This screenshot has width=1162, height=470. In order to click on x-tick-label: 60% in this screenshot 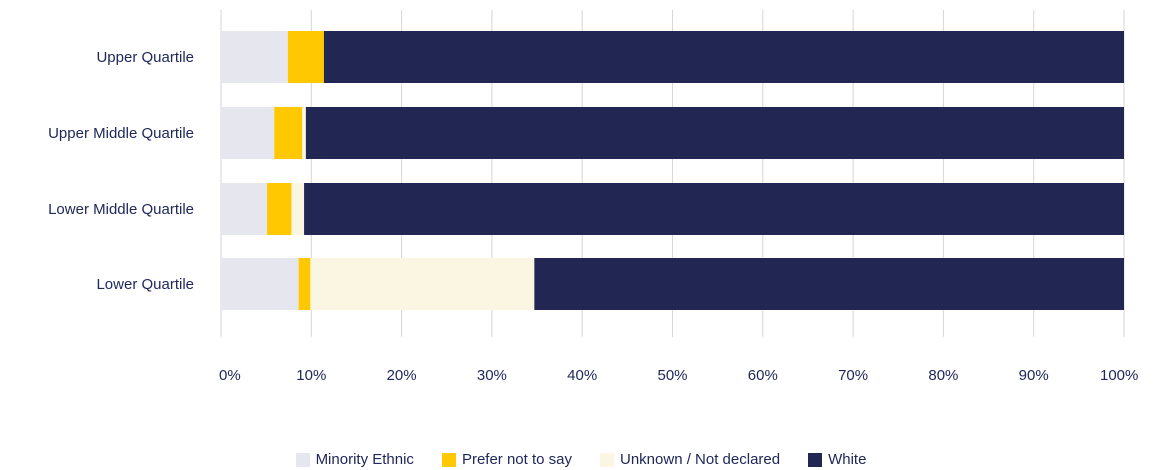, I will do `click(763, 375)`.